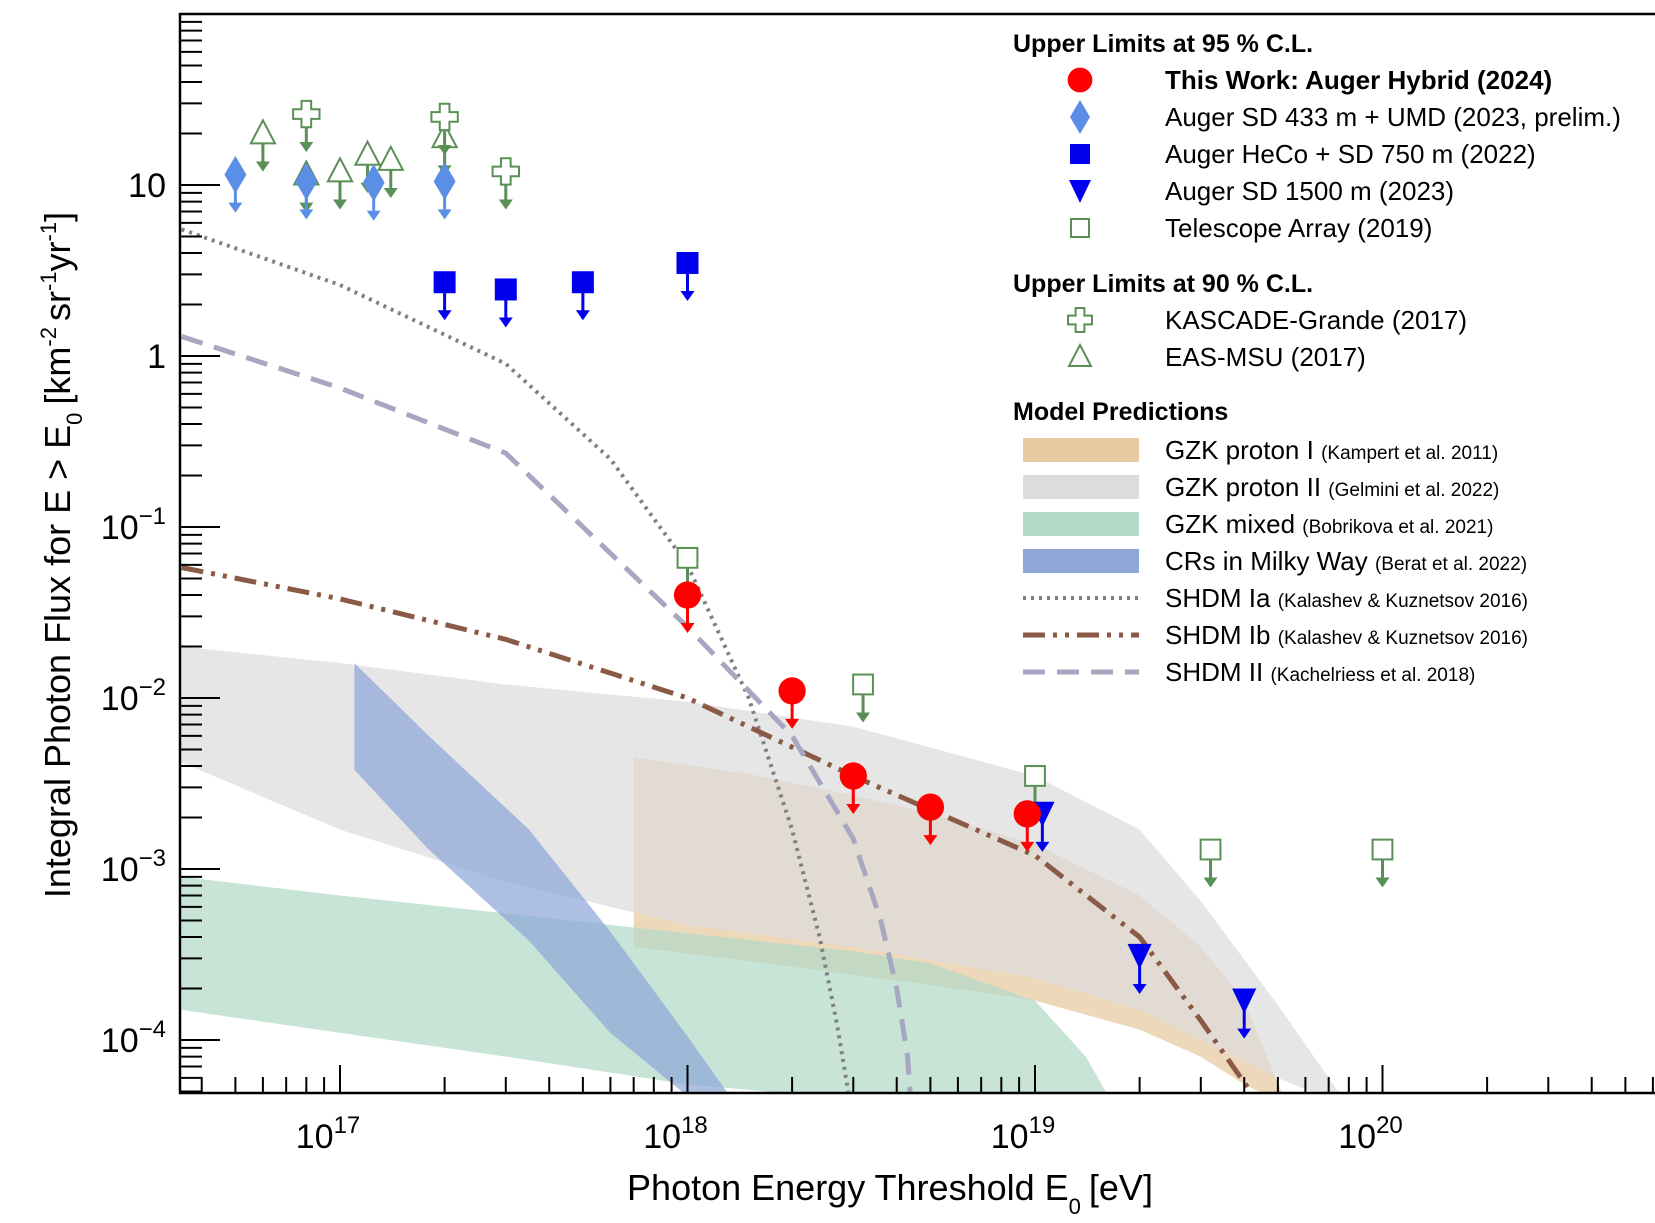  What do you see at coordinates (1120, 412) in the screenshot?
I see `legend-group-models: Model Predictions` at bounding box center [1120, 412].